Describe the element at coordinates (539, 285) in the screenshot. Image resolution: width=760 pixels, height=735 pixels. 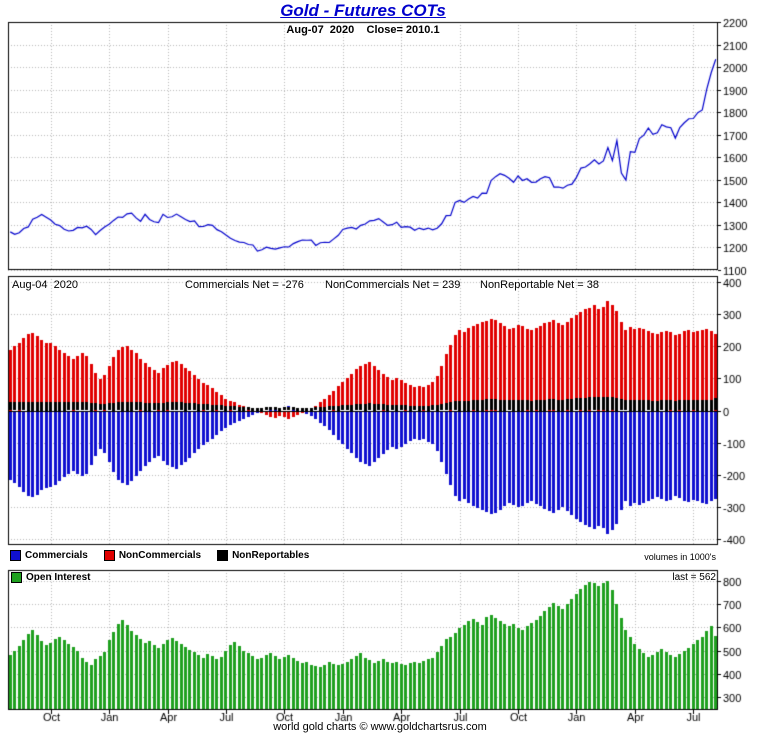
I see `nonreportable-net-label: NonReportable Net = 38` at that location.